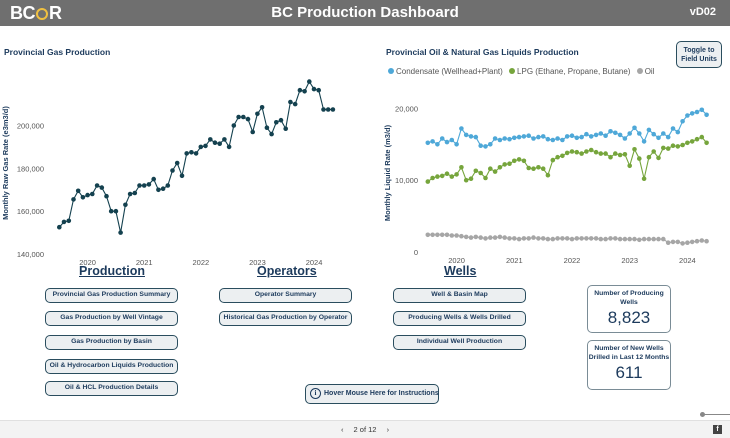  Describe the element at coordinates (372, 394) in the screenshot. I see `hover-instructions-button: i Hover Mouse Here for Instructions` at that location.